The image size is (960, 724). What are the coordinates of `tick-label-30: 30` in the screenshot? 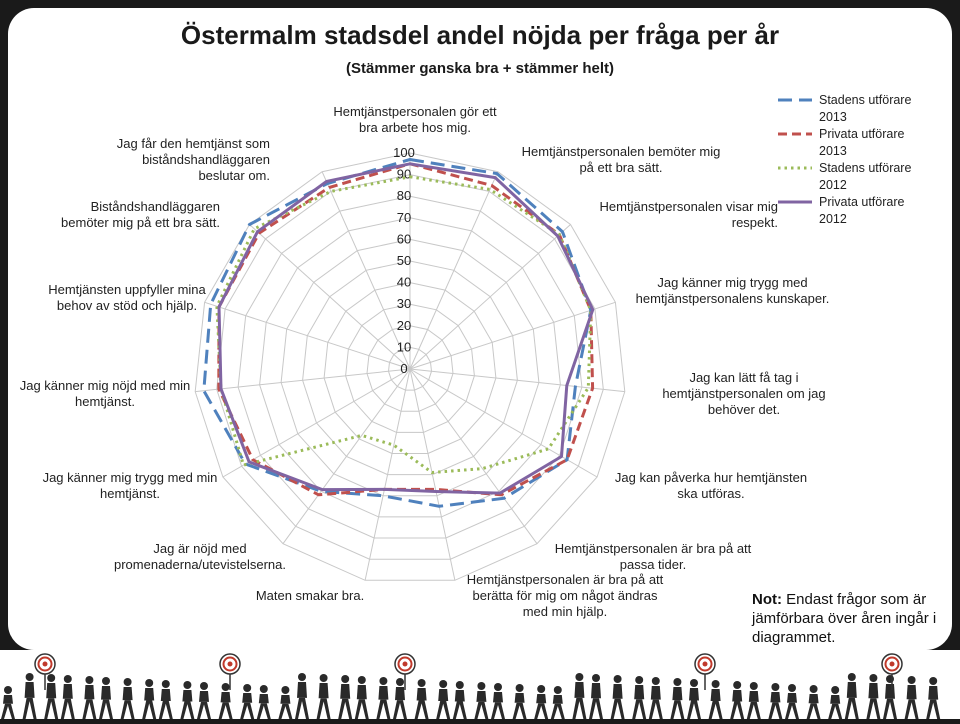 It's located at (404, 303).